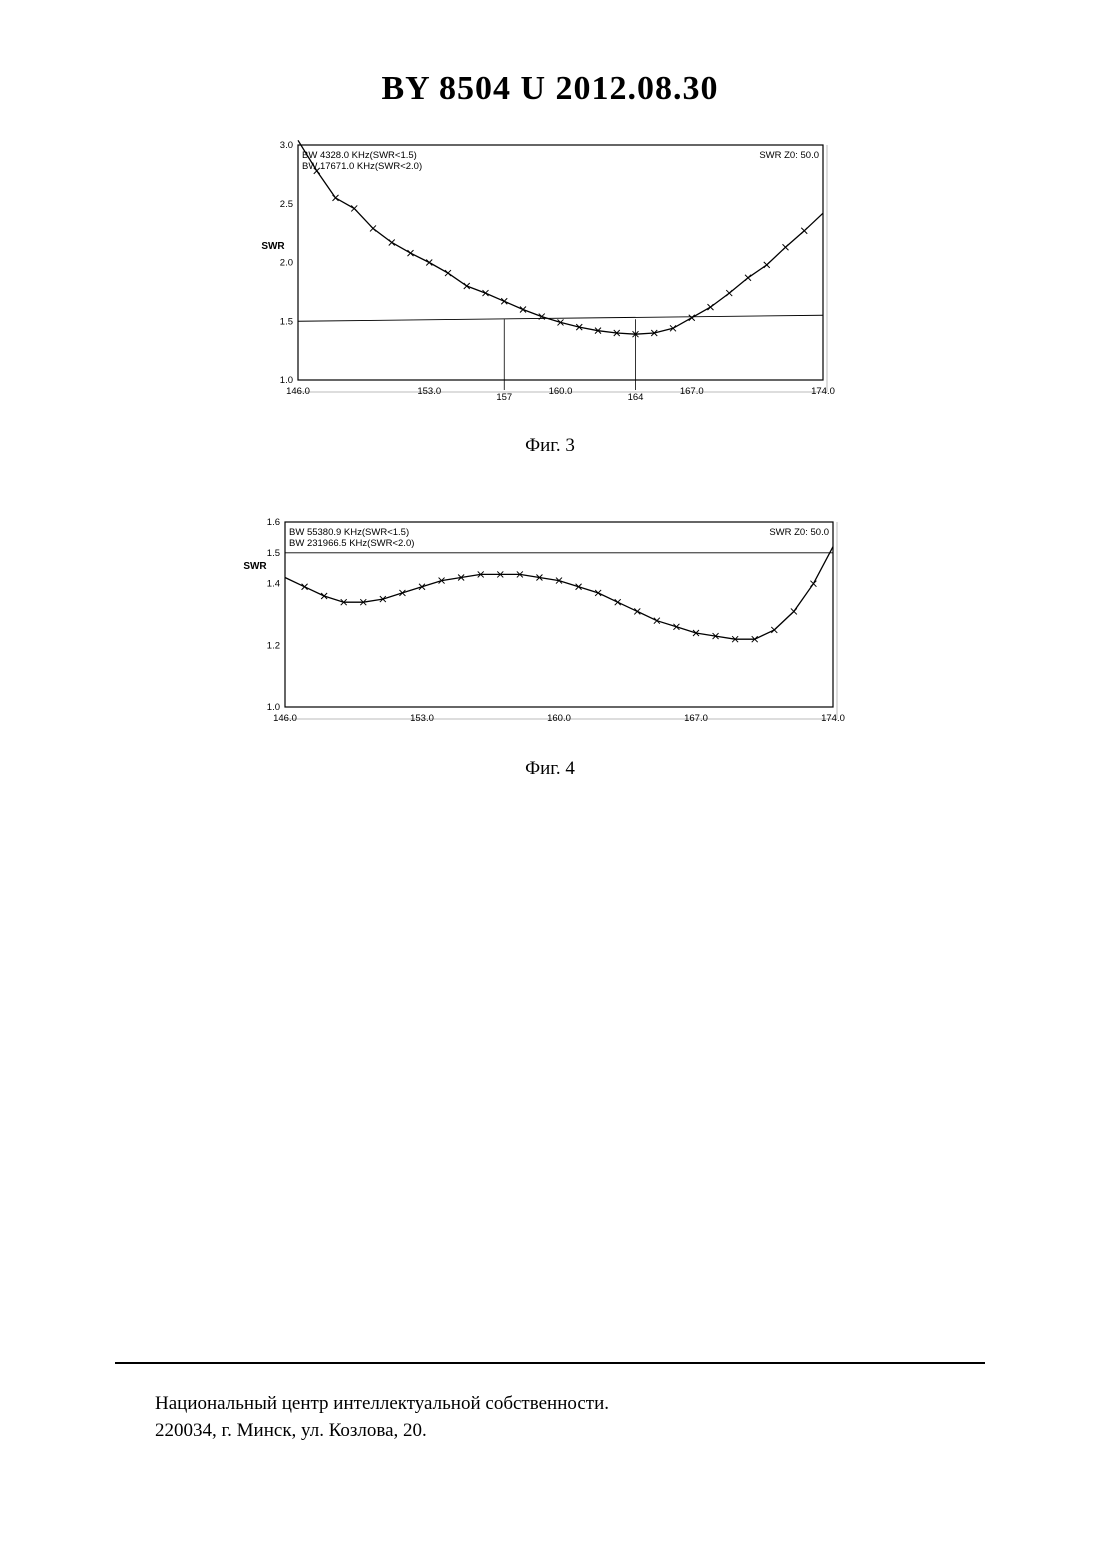 Image resolution: width=1100 pixels, height=1556 pixels. Describe the element at coordinates (799, 532) in the screenshot. I see `fig4-annotation-z0: SWR Z0: 50.0` at that location.